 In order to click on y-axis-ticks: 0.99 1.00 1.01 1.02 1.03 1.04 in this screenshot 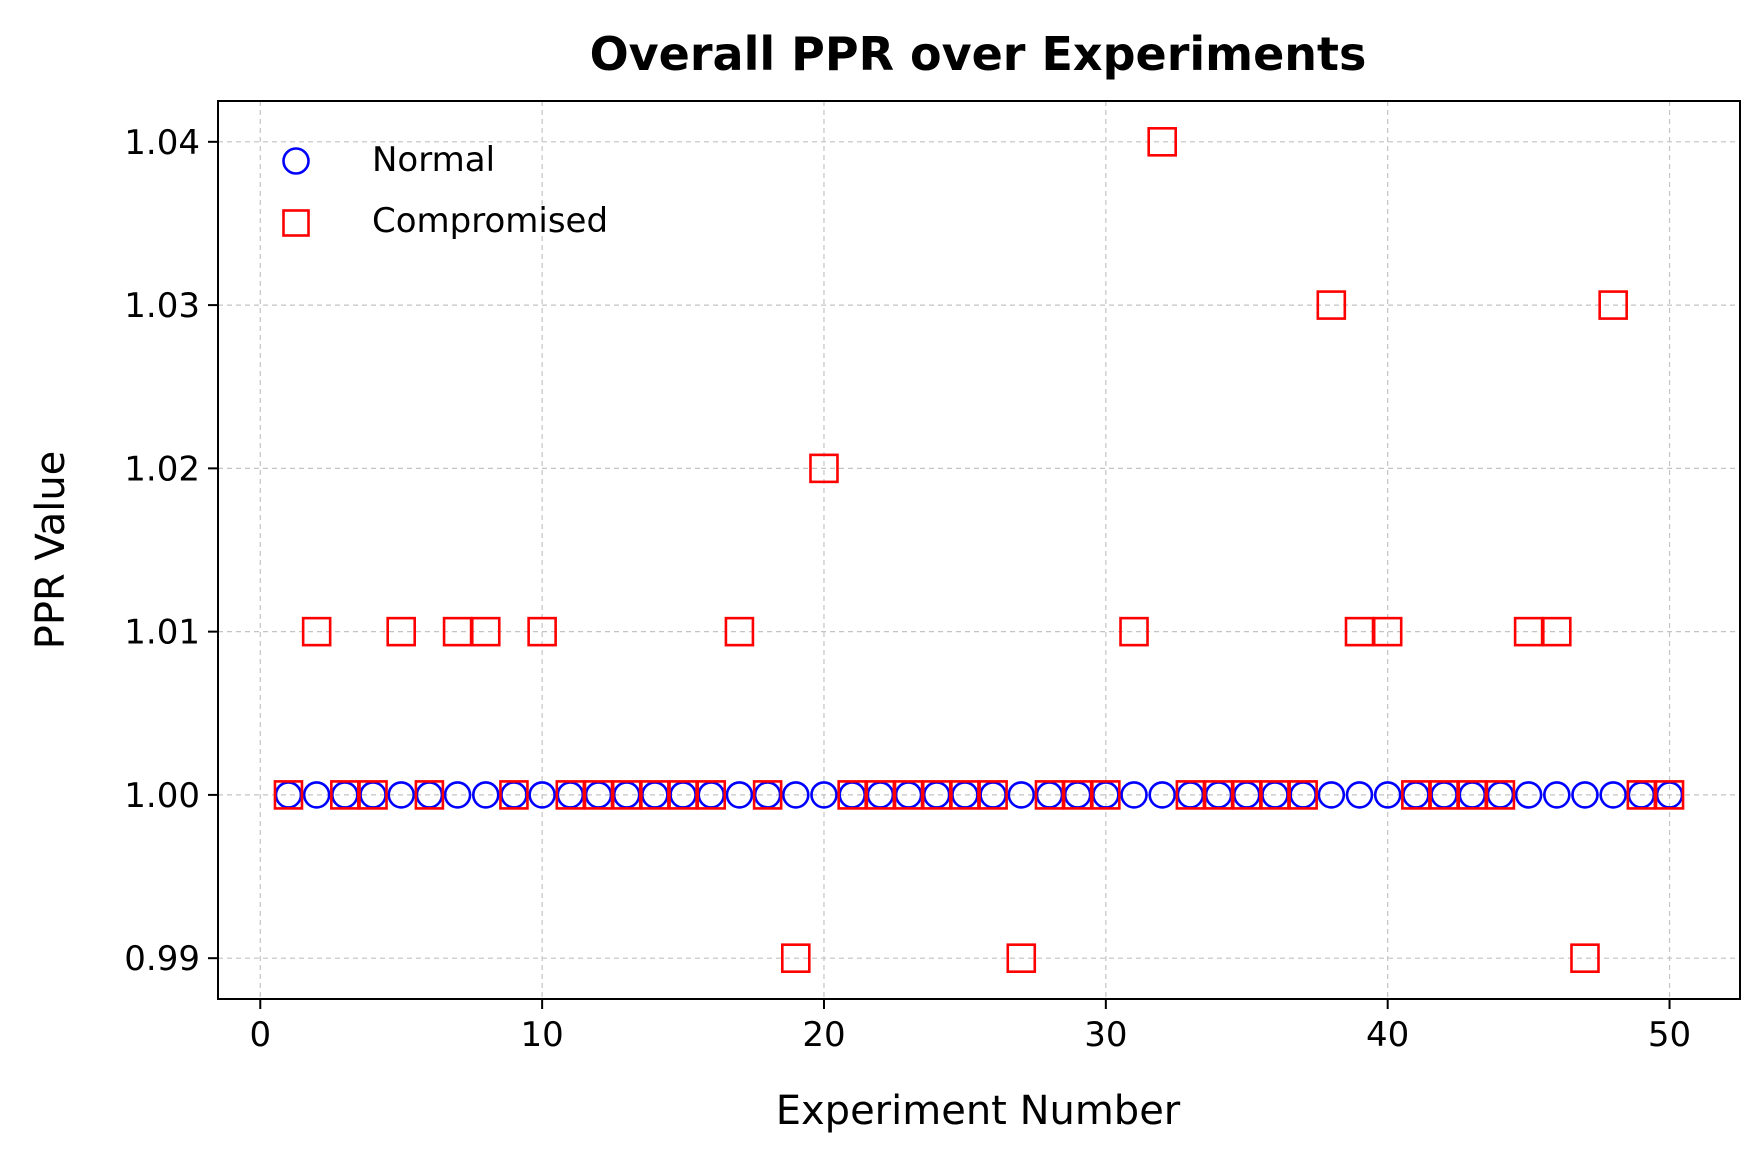, I will do `click(171, 551)`.